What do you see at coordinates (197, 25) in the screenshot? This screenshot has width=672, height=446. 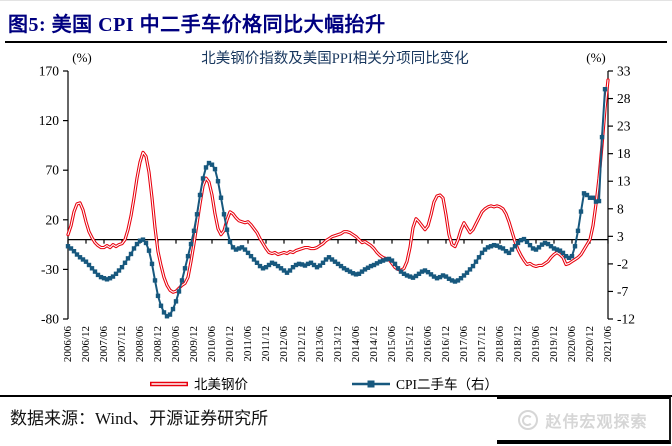 I see `figure-title: 图5: 美国 CPI 中二手车价格同比大幅抬升` at bounding box center [197, 25].